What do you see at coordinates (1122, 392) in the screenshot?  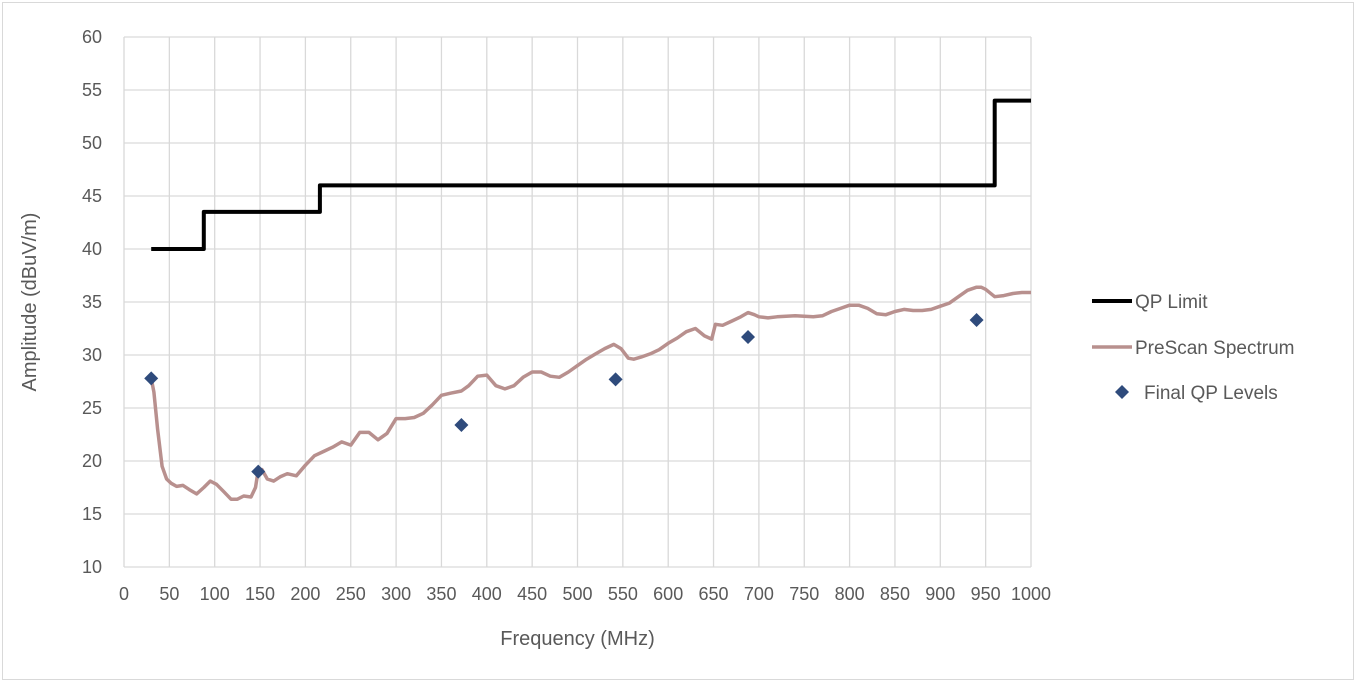 I see `legend-swatch-final-qp-levels` at bounding box center [1122, 392].